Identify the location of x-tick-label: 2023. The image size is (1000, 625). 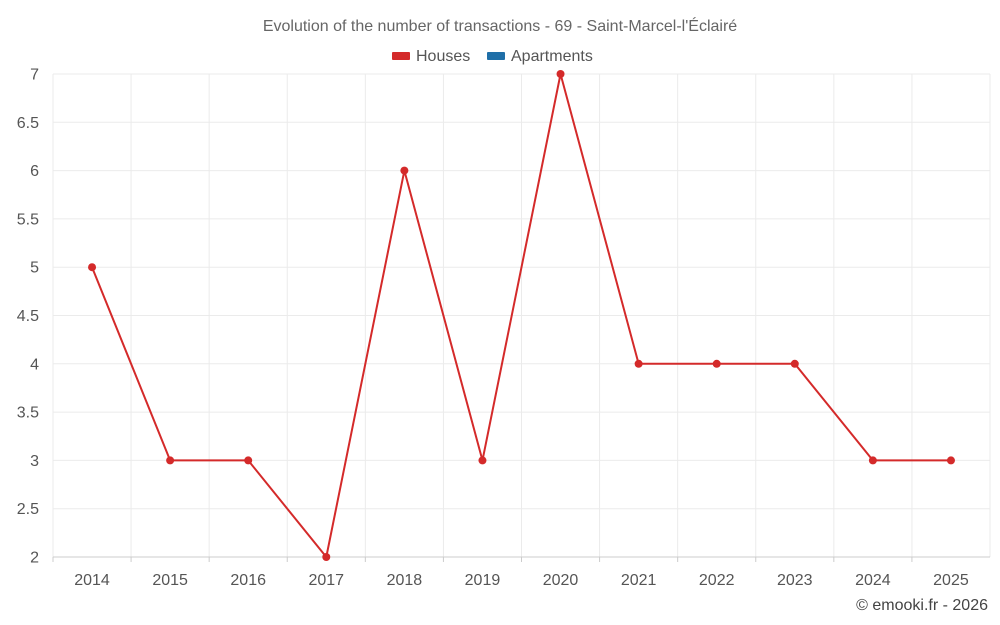
(795, 580).